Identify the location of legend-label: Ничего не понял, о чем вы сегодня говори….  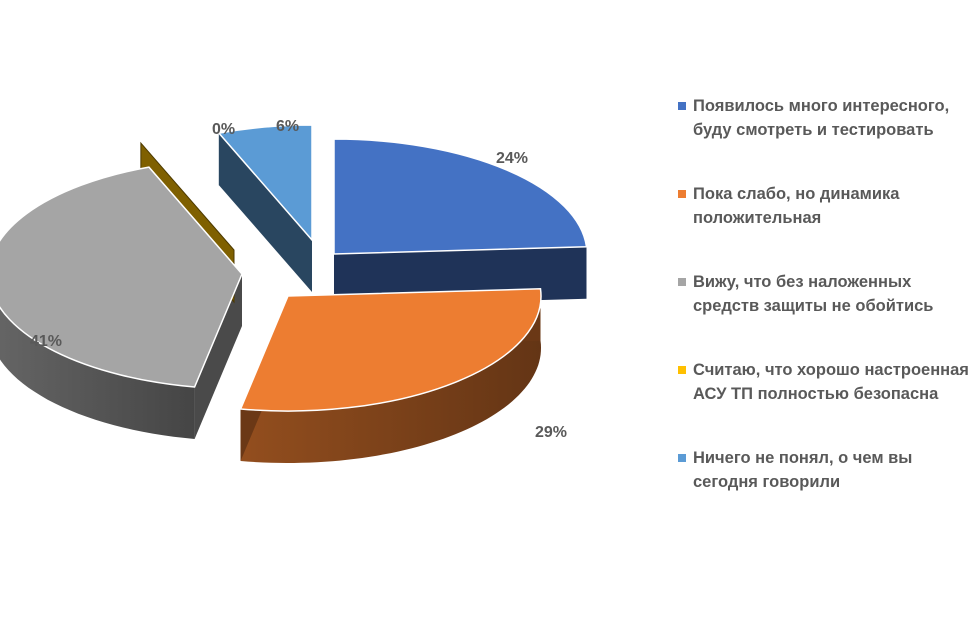
(803, 470).